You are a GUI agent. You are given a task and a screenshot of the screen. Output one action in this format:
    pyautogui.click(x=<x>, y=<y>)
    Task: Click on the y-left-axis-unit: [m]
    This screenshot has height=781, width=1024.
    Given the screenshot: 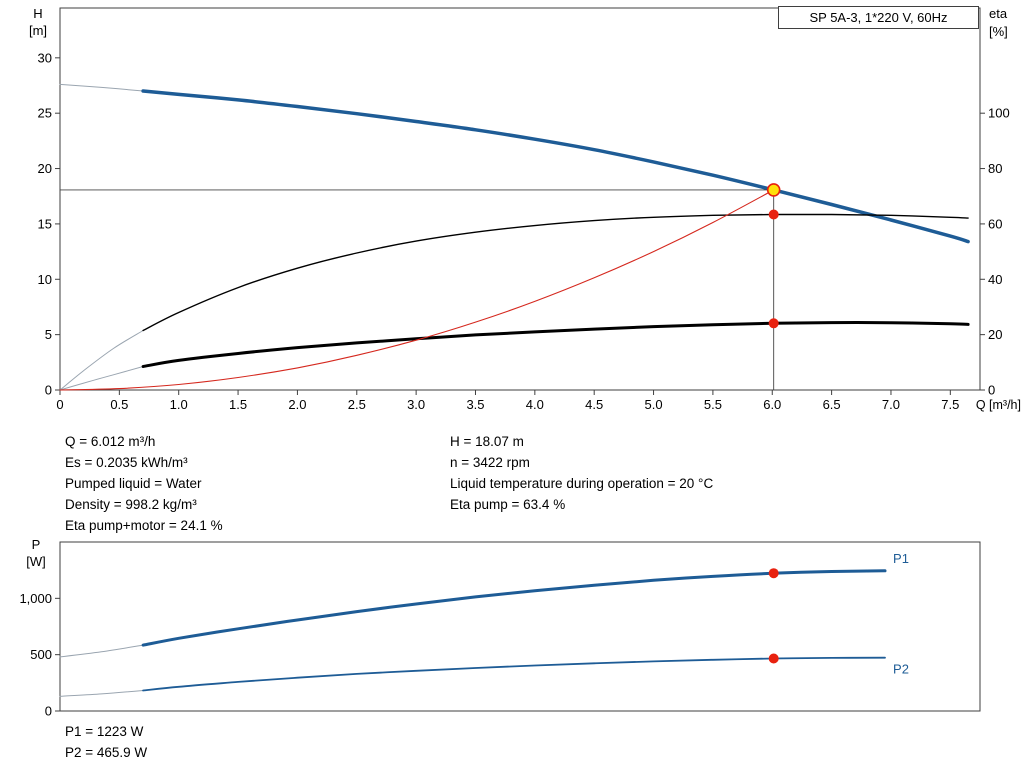 What is the action you would take?
    pyautogui.click(x=38, y=30)
    